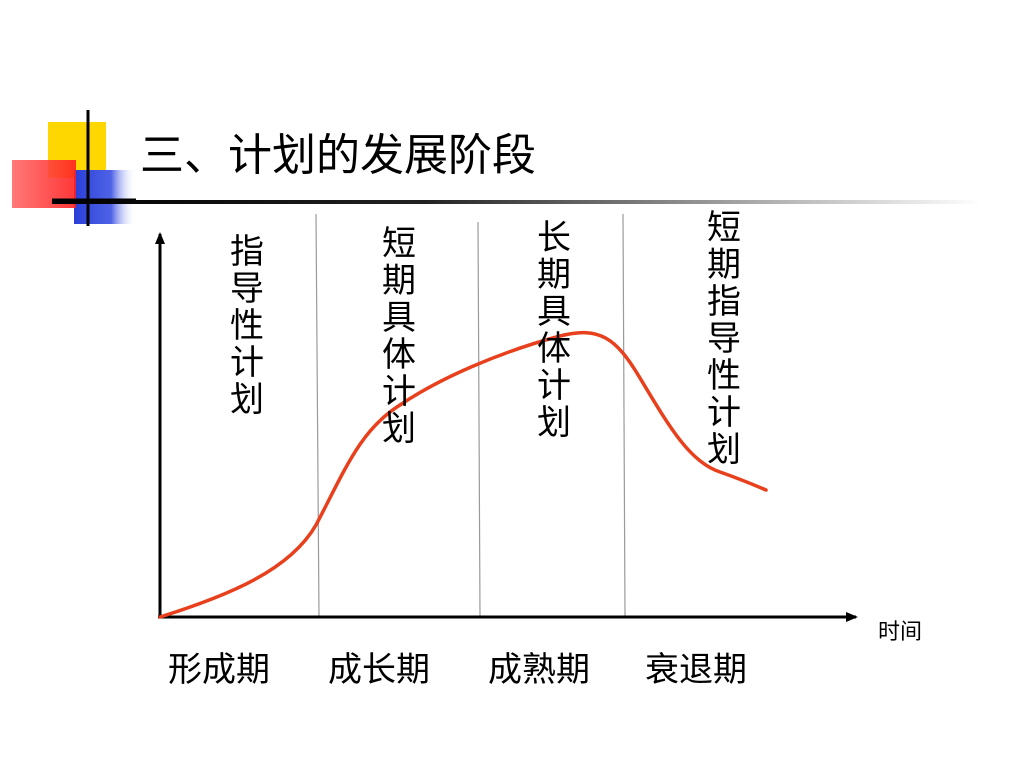 This screenshot has width=1024, height=768. I want to click on x-axis-label: 时间, so click(900, 632).